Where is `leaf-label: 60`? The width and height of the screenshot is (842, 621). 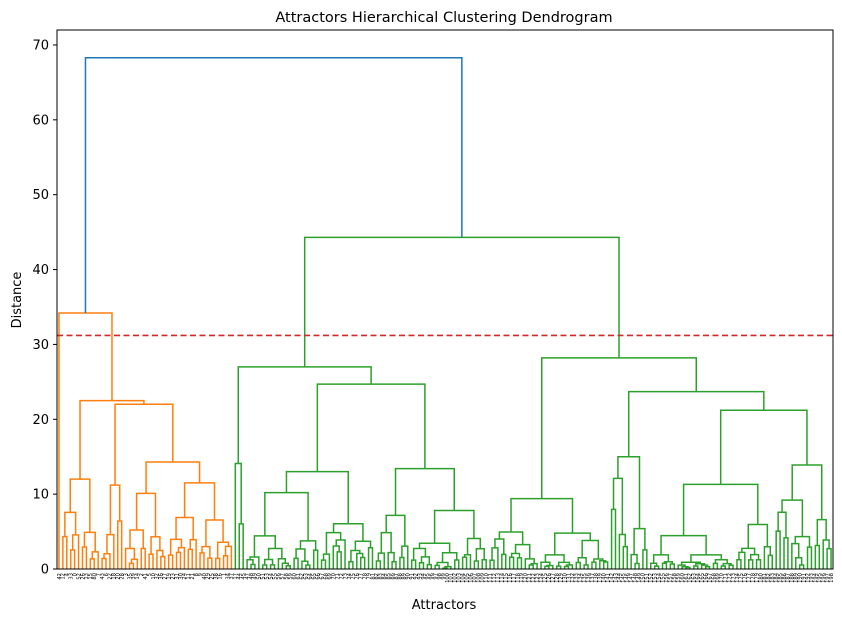 leaf-label: 60 is located at coordinates (295, 576).